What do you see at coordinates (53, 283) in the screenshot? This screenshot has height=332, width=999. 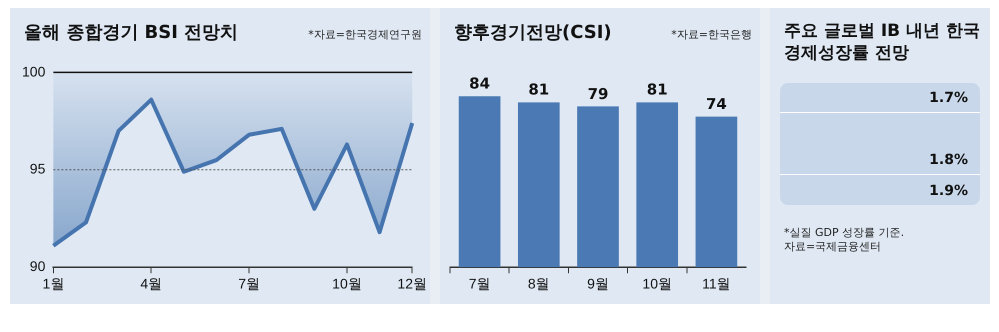 I see `x-tick-label: 1월` at bounding box center [53, 283].